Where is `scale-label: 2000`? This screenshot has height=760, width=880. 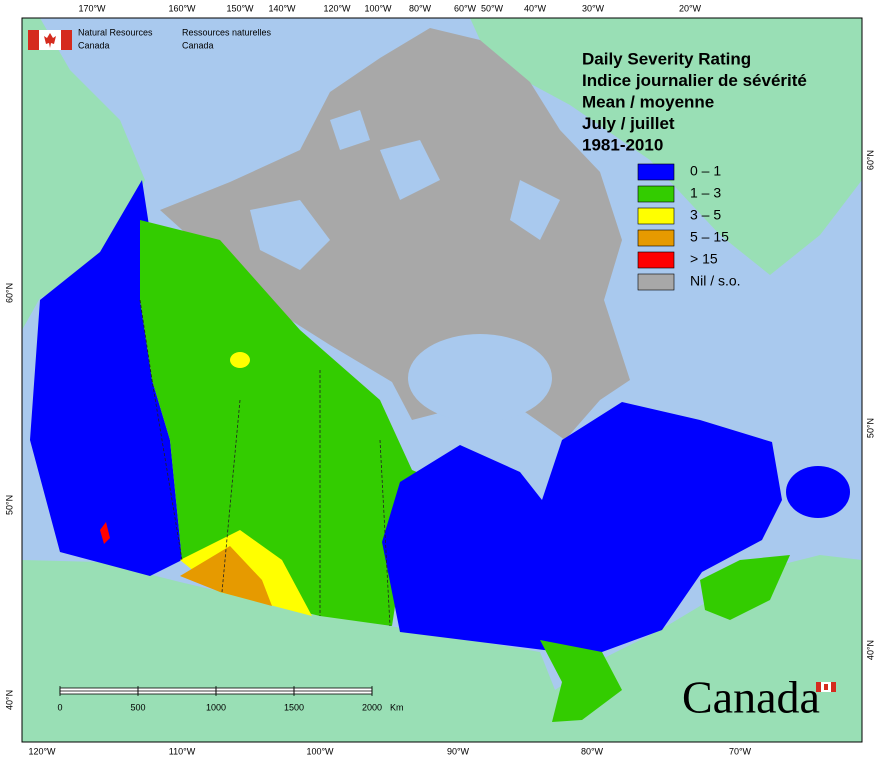 scale-label: 2000 is located at coordinates (372, 707).